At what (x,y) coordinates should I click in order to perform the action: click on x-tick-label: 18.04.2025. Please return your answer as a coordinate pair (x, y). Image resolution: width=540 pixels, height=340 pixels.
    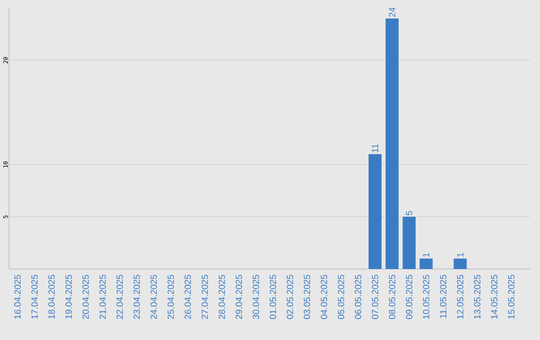
    Looking at the image, I should click on (51, 296).